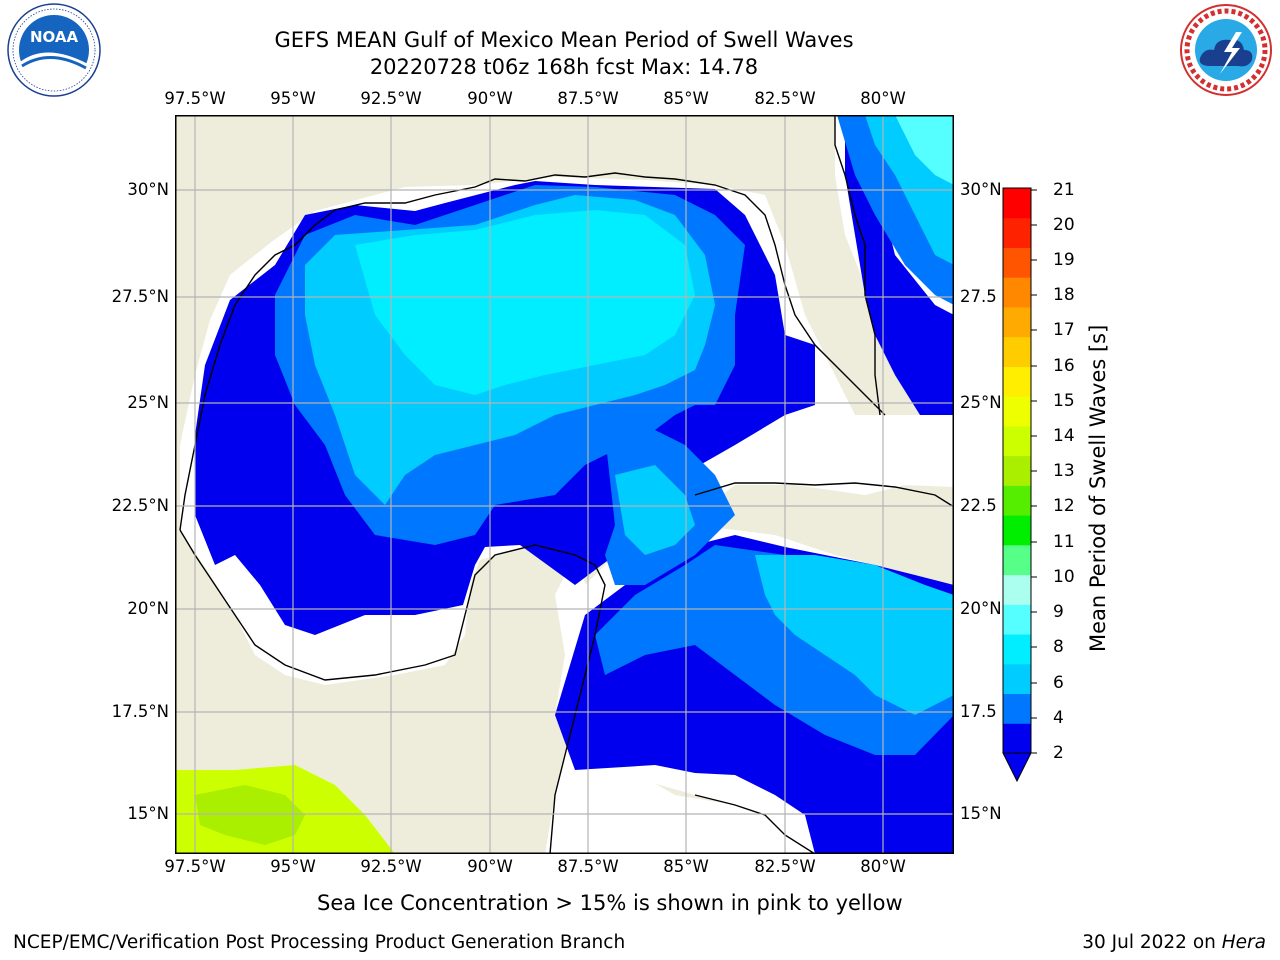 The height and width of the screenshot is (960, 1280). I want to click on contour-6-8s-channel, so click(655, 510).